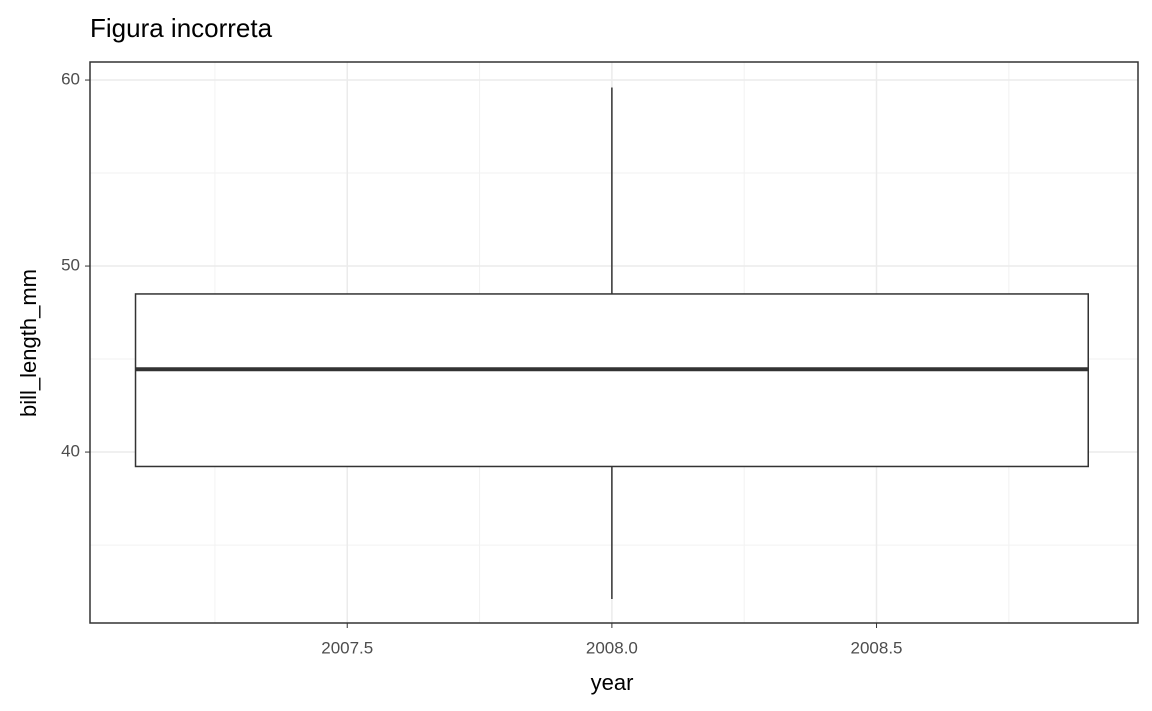  I want to click on x-tick-label: 2008.0, so click(612, 647).